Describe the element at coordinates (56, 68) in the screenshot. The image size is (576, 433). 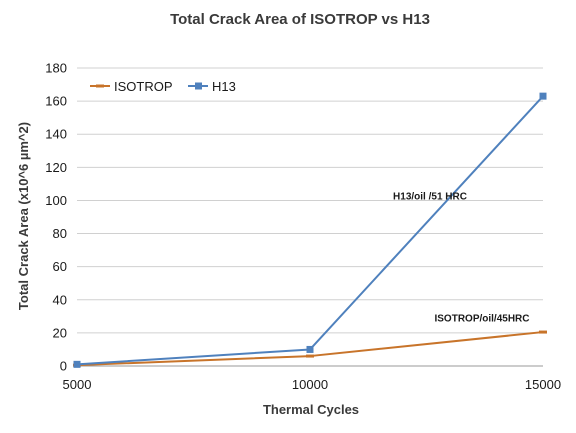
I see `y-tick-label: 180` at that location.